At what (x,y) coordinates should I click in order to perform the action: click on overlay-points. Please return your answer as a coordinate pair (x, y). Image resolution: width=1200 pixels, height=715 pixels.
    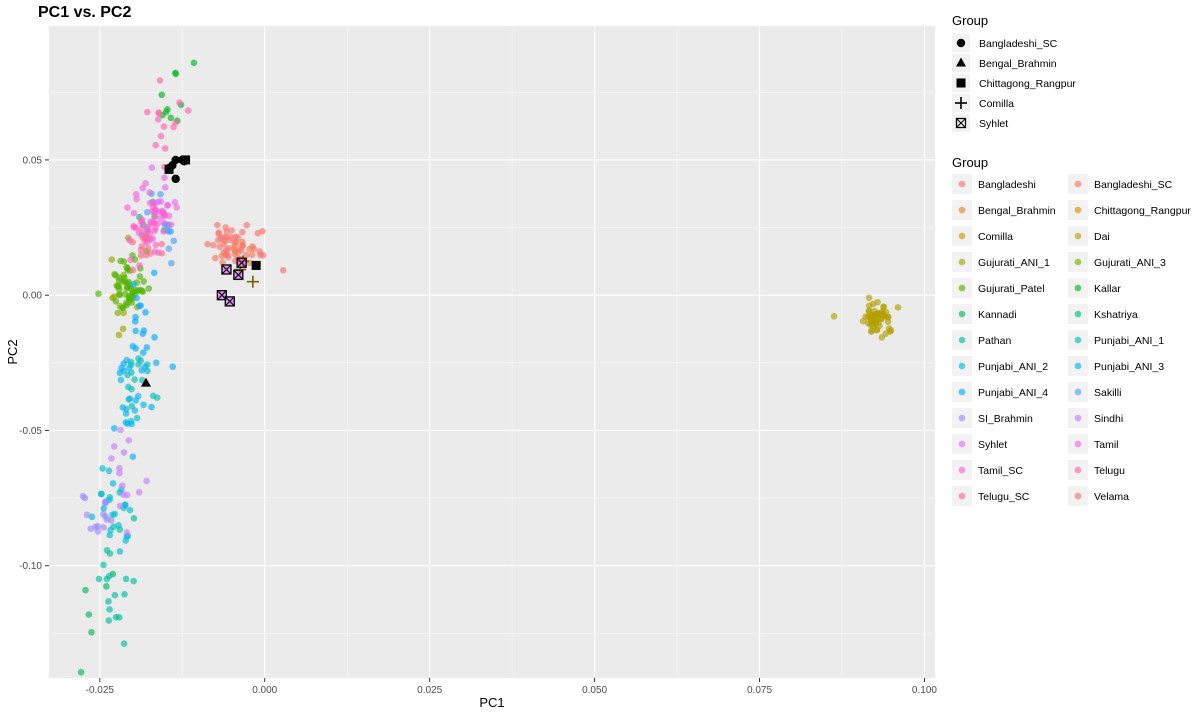
    Looking at the image, I should click on (200, 271).